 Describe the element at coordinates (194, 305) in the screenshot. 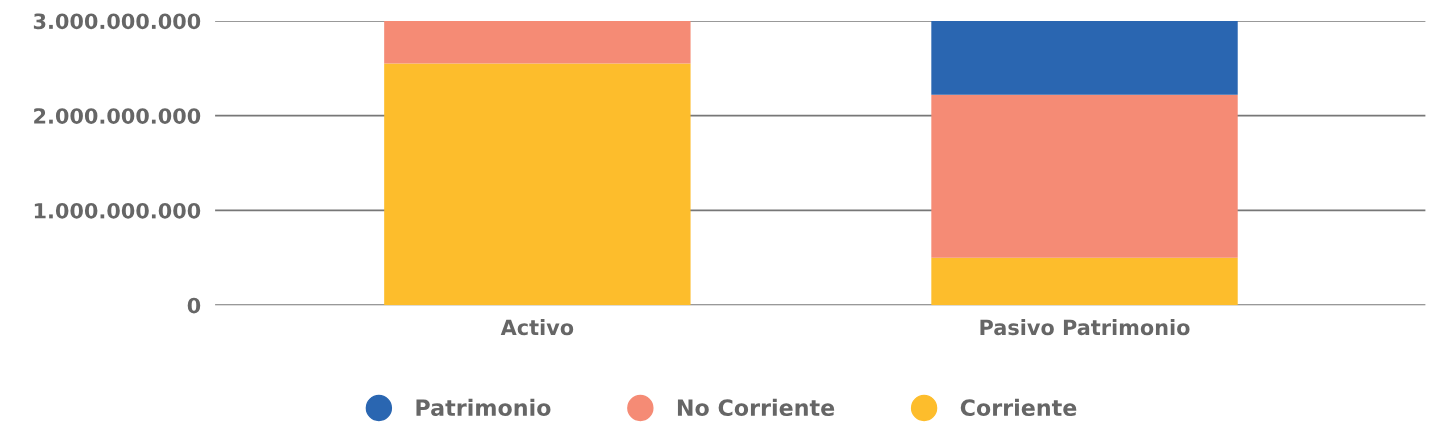

I see `y-tick-label: 0` at that location.